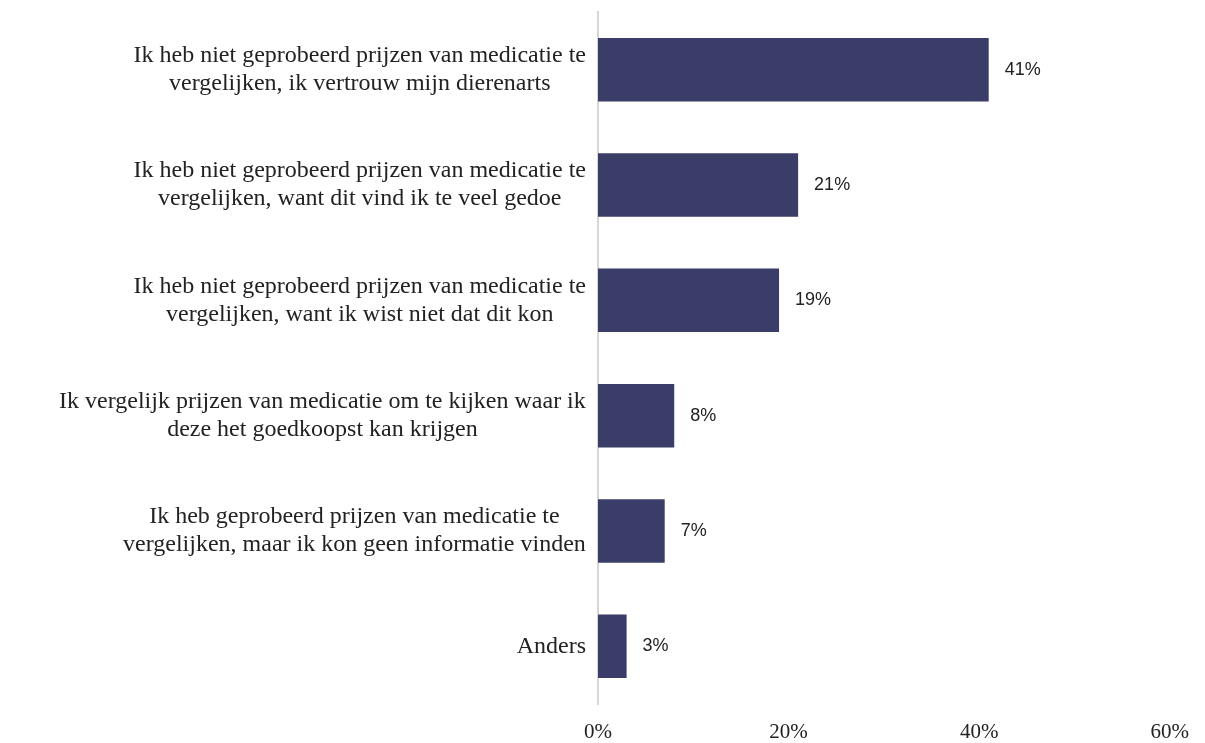 This screenshot has height=743, width=1205. I want to click on y-tick-label: Ik heb niet geprobeerd prijzen van medicatie te vergelijken, want ik wist niet dat dit kon, so click(359, 298).